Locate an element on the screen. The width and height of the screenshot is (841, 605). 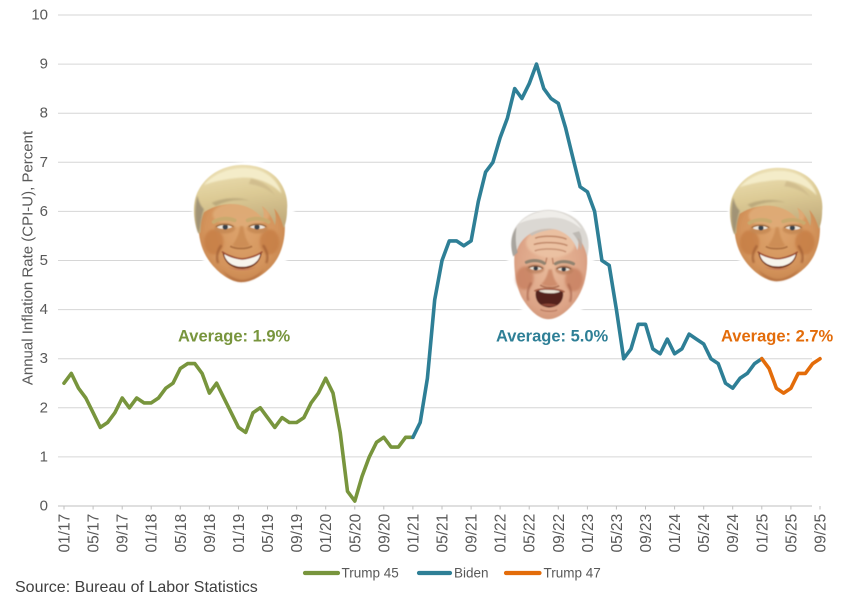
svg-text: 01/21 is located at coordinates (413, 533).